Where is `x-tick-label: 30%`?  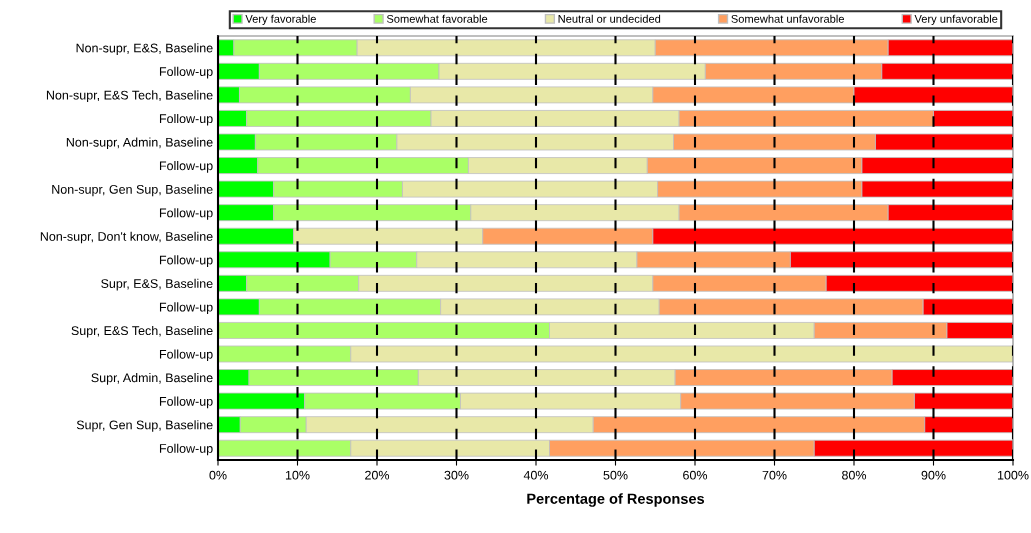
x-tick-label: 30% is located at coordinates (456, 475).